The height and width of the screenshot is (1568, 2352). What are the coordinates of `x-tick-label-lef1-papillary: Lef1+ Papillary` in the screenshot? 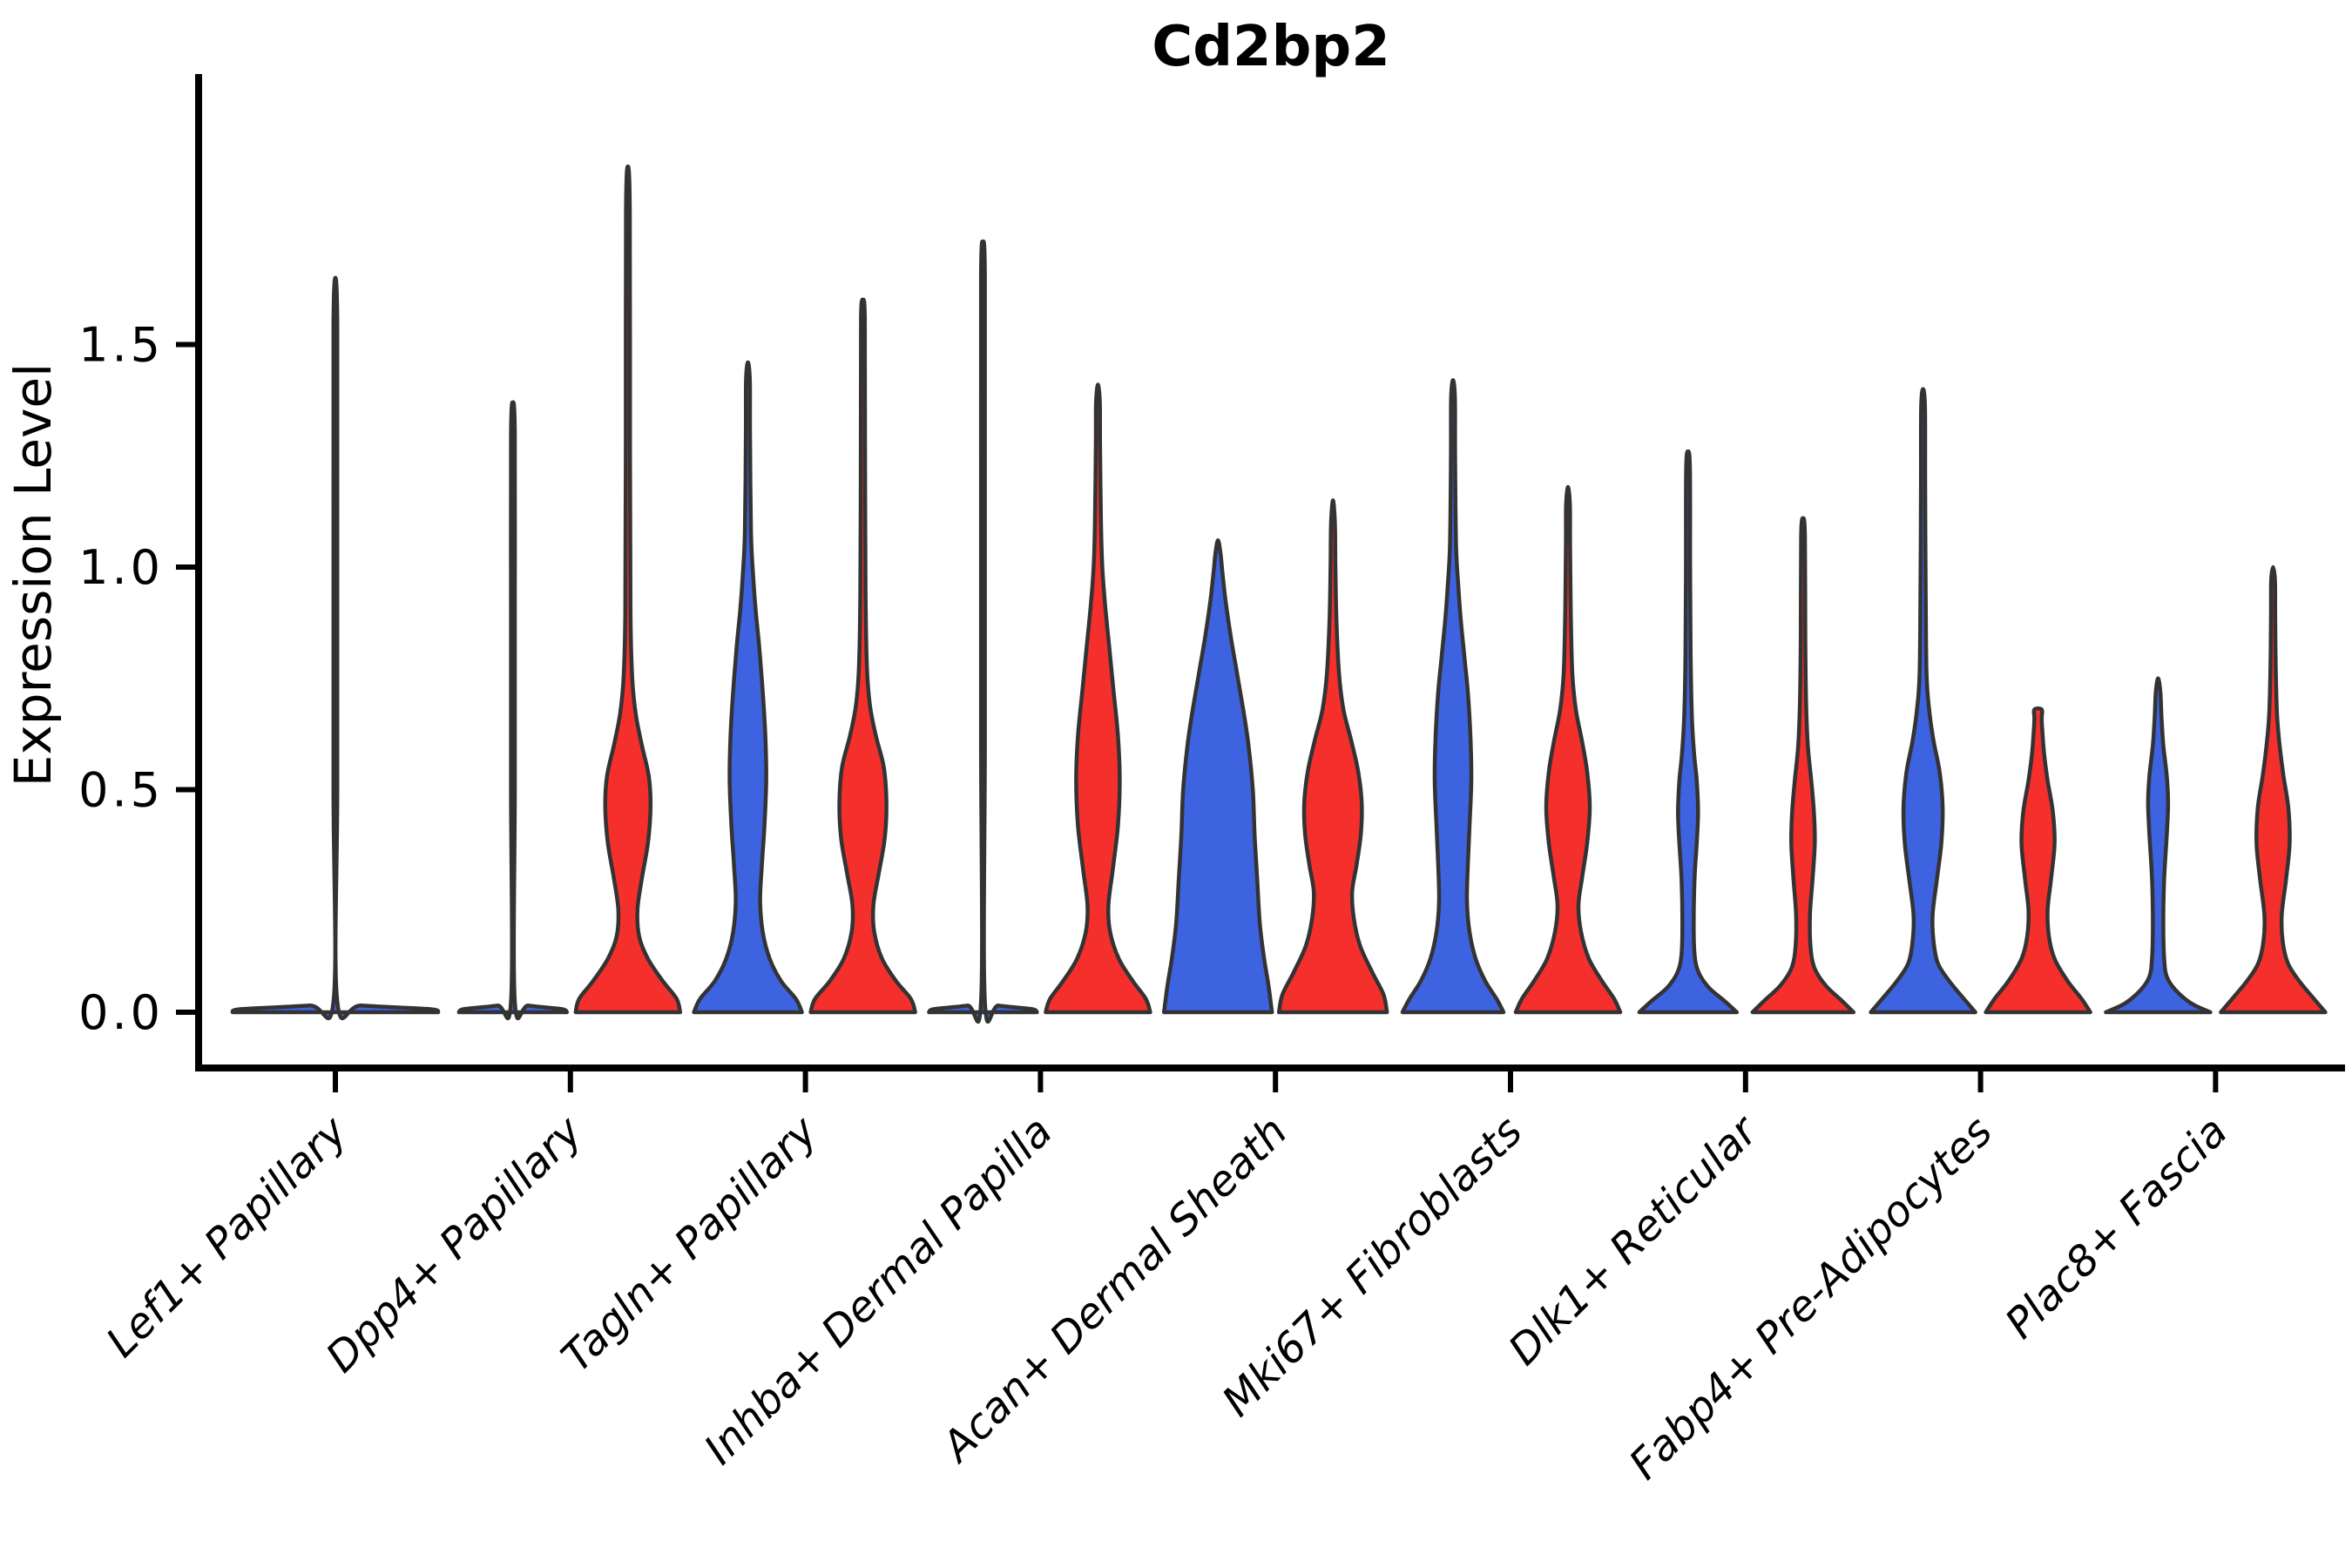 It's located at (227, 1236).